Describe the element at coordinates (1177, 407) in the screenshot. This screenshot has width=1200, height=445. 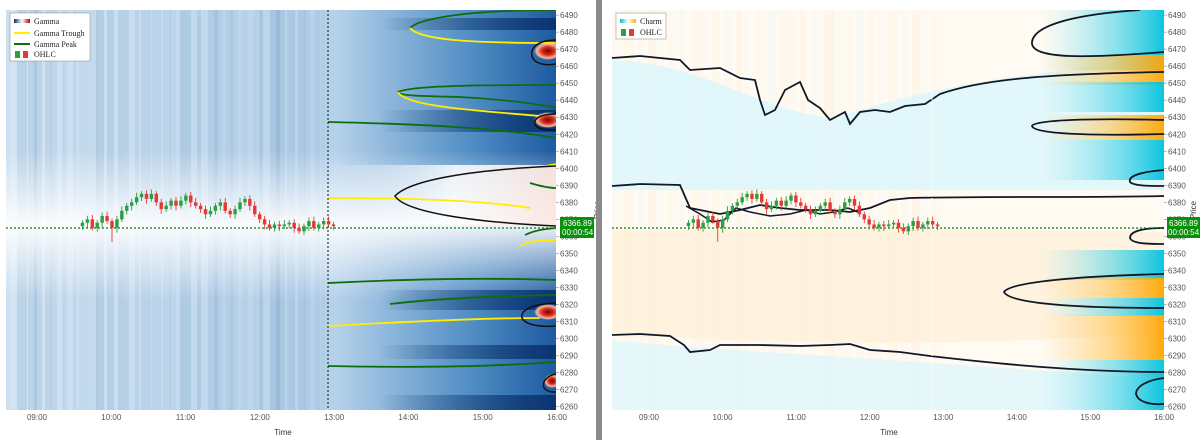
I see `charm-y-tick-label: 6260` at that location.